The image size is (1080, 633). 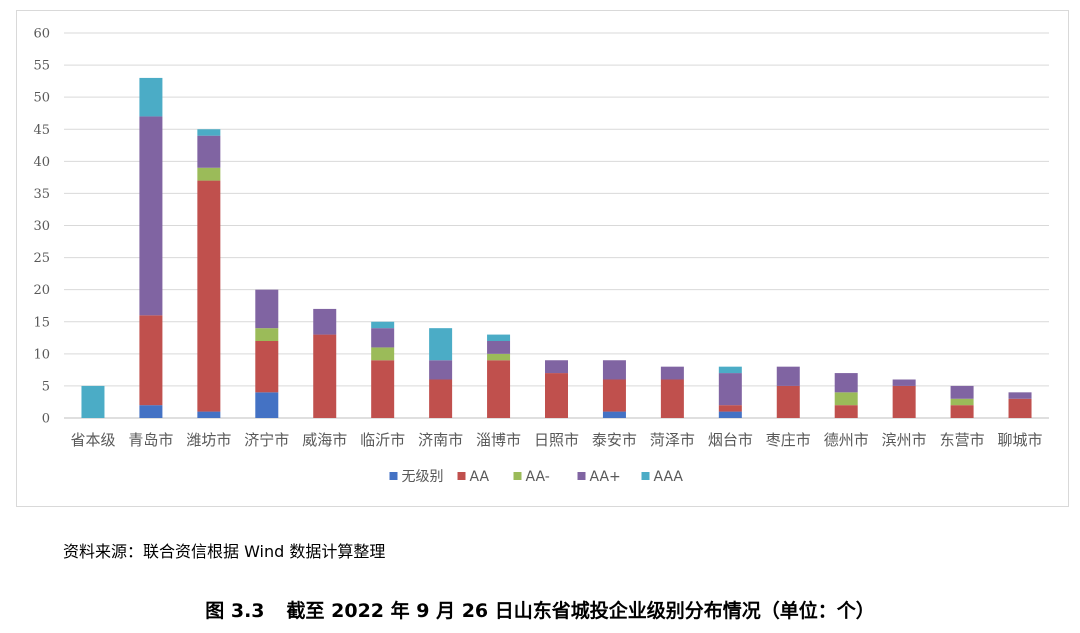 I want to click on category-label: 日照市, so click(x=556, y=440).